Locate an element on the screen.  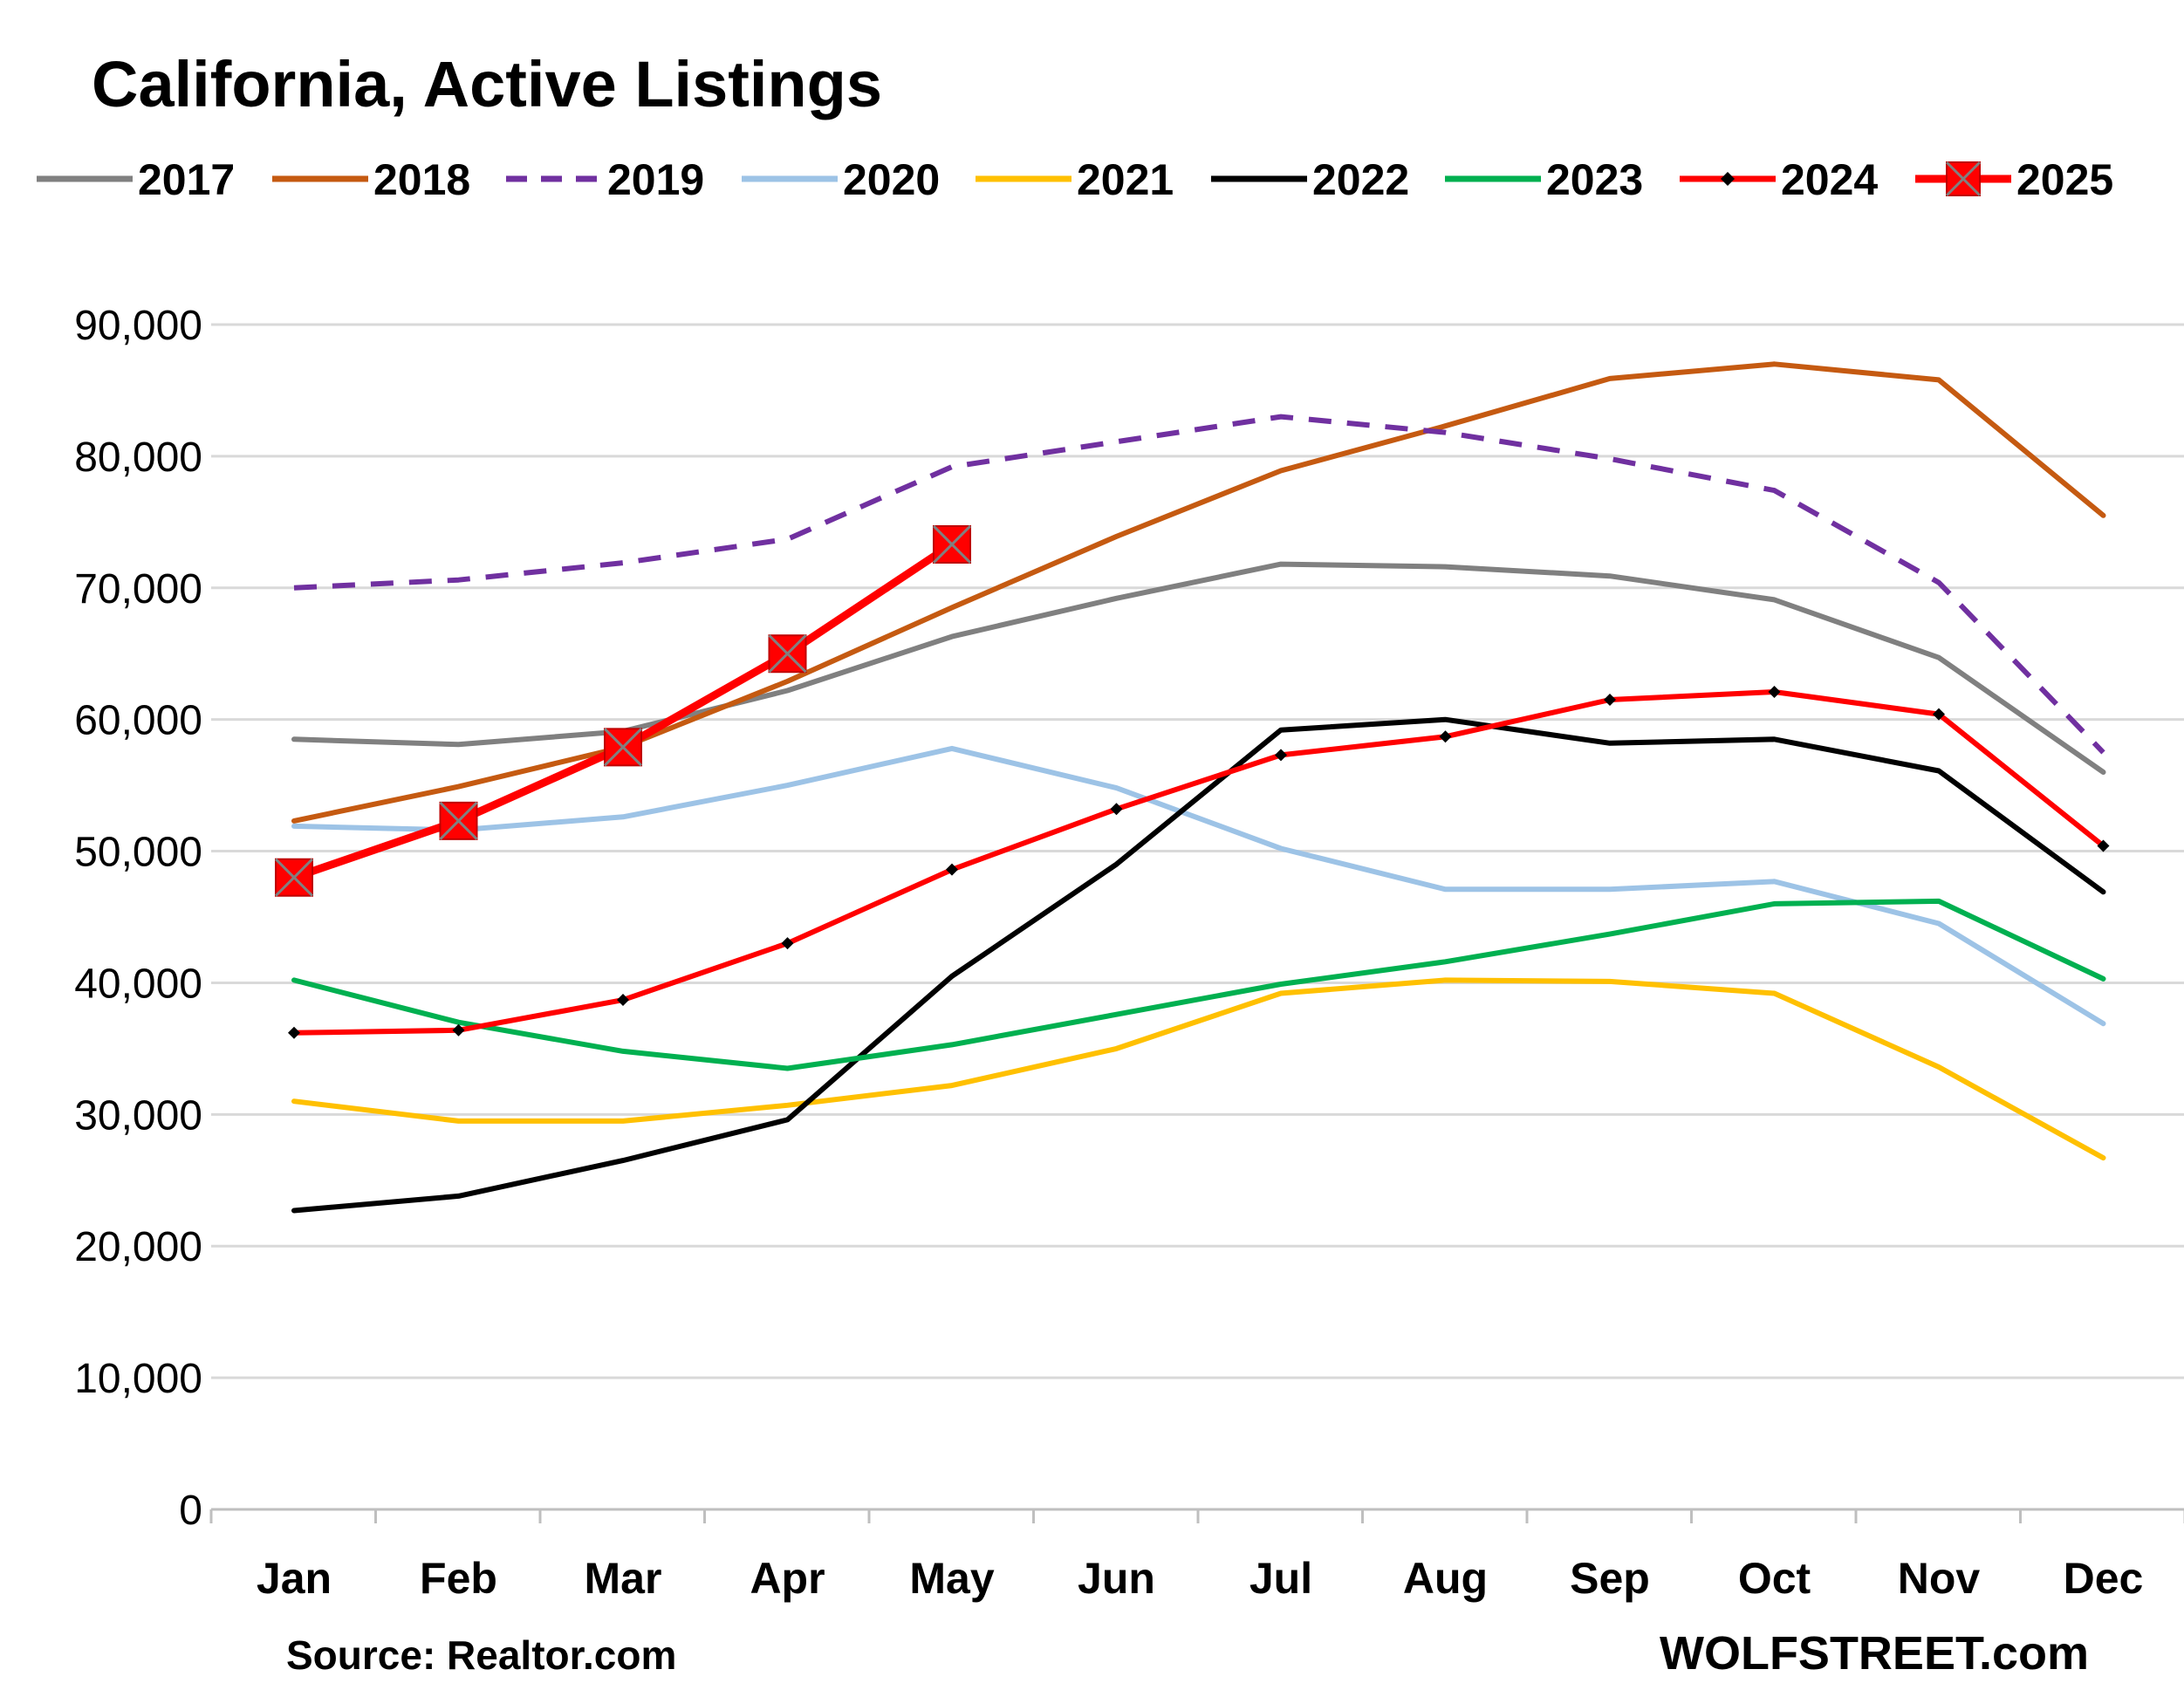
legend: 2017 2018 2019 2020 2021 2022 2023 2024 2025 is located at coordinates (1075, 179).